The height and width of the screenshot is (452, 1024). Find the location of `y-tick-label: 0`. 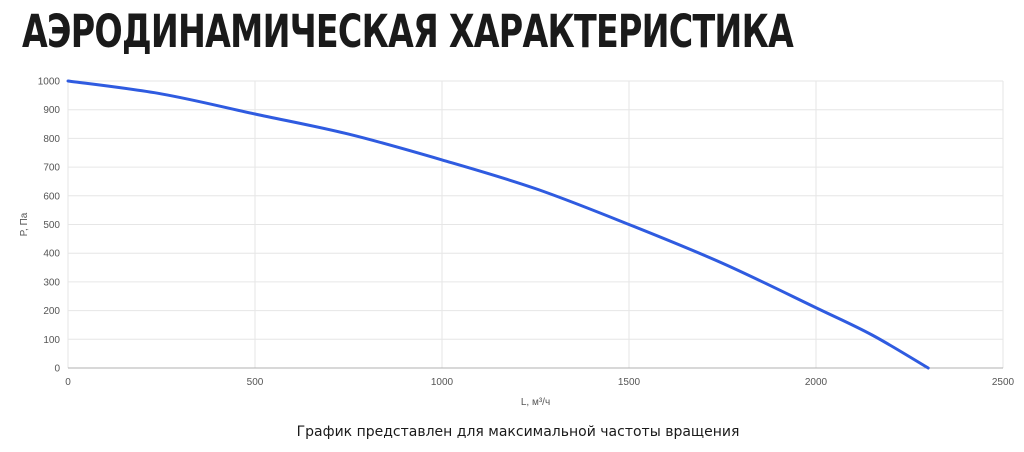

y-tick-label: 0 is located at coordinates (57, 369).